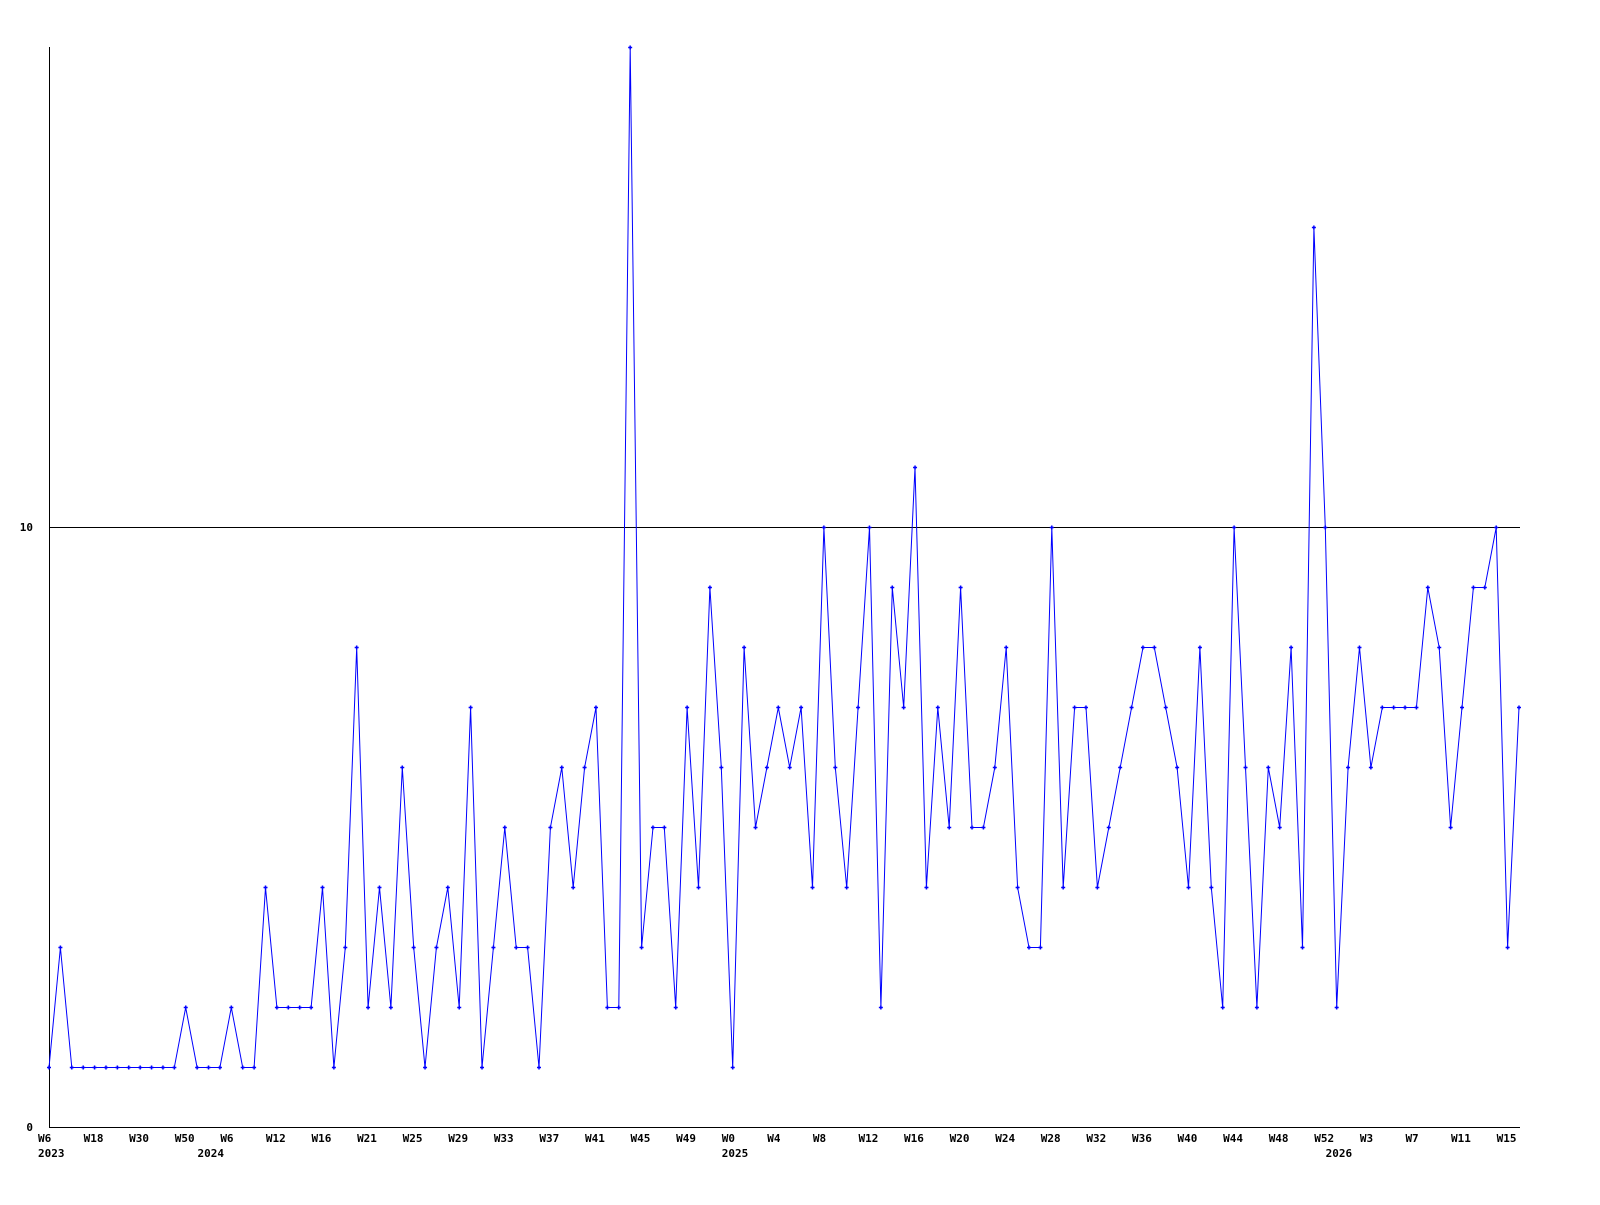 Image resolution: width=1600 pixels, height=1205 pixels. Describe the element at coordinates (1096, 1138) in the screenshot. I see `x-tick-label: W32` at that location.